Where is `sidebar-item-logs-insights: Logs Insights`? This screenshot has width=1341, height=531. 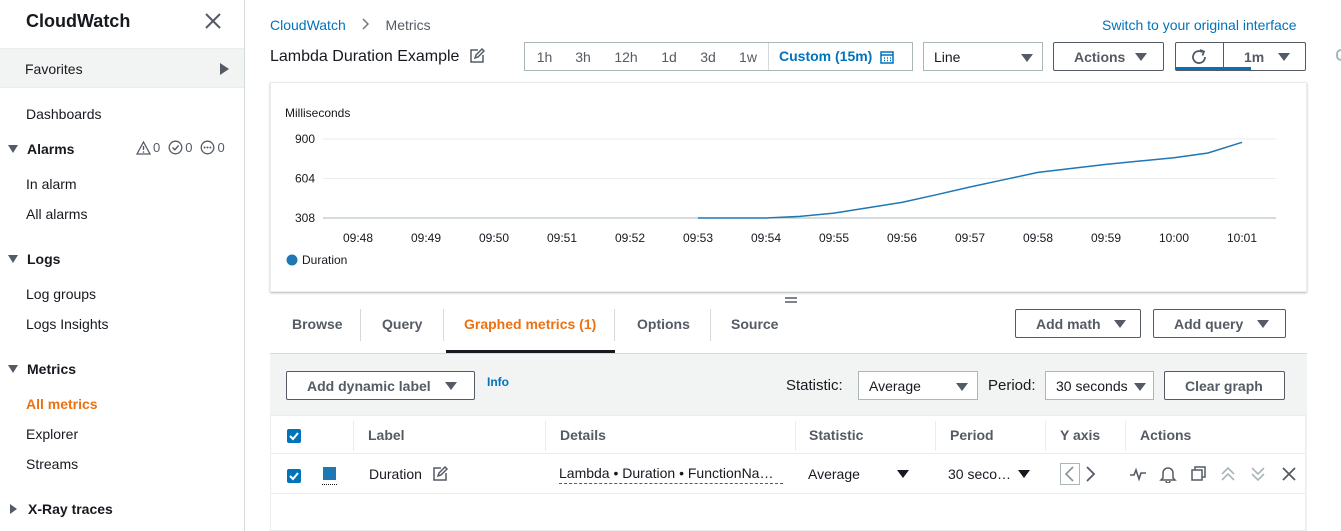 sidebar-item-logs-insights: Logs Insights is located at coordinates (67, 324).